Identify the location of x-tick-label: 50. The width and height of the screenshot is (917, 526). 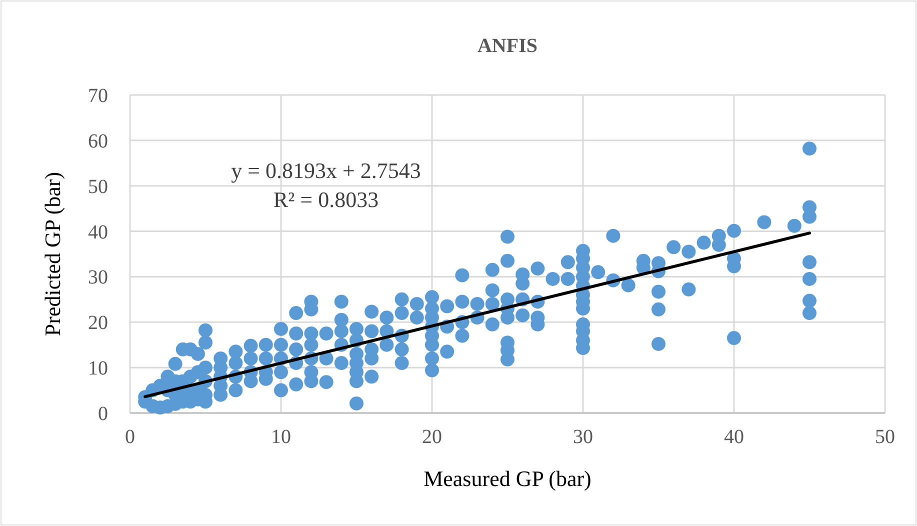
(885, 437).